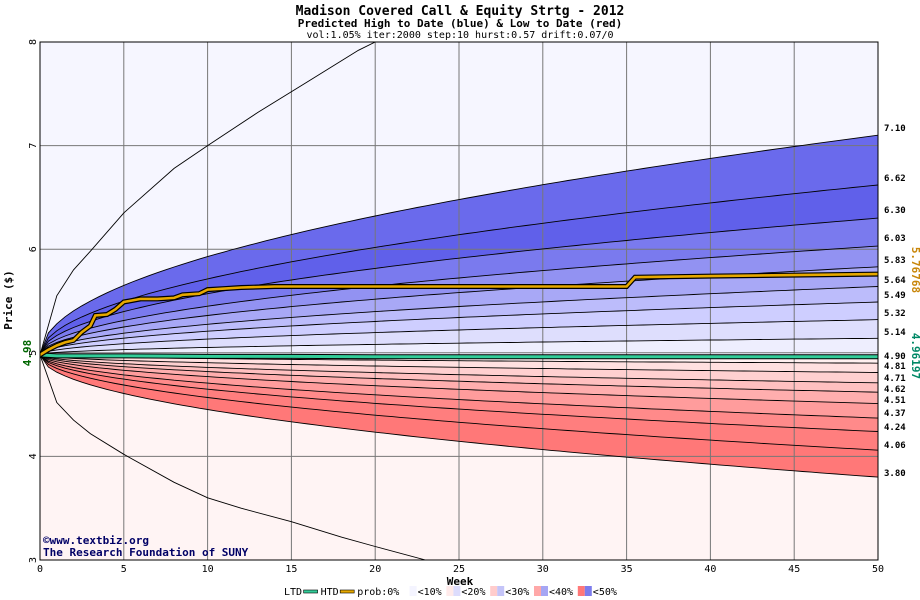 This screenshot has width=920, height=600. What do you see at coordinates (8, 300) in the screenshot?
I see `y-axis-label: Price ($)` at bounding box center [8, 300].